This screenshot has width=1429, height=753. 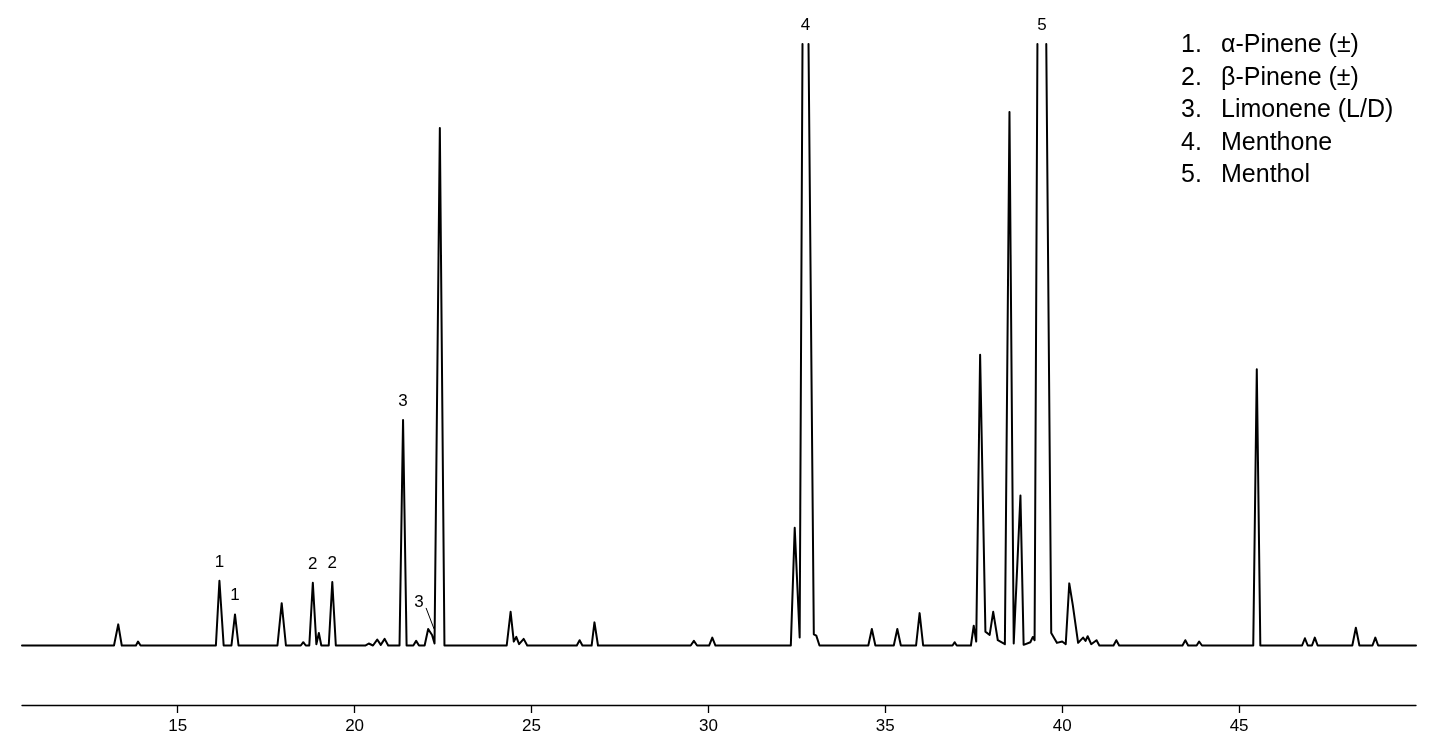 I want to click on annotation: 3. Limonene (L/D), so click(x=1287, y=108).